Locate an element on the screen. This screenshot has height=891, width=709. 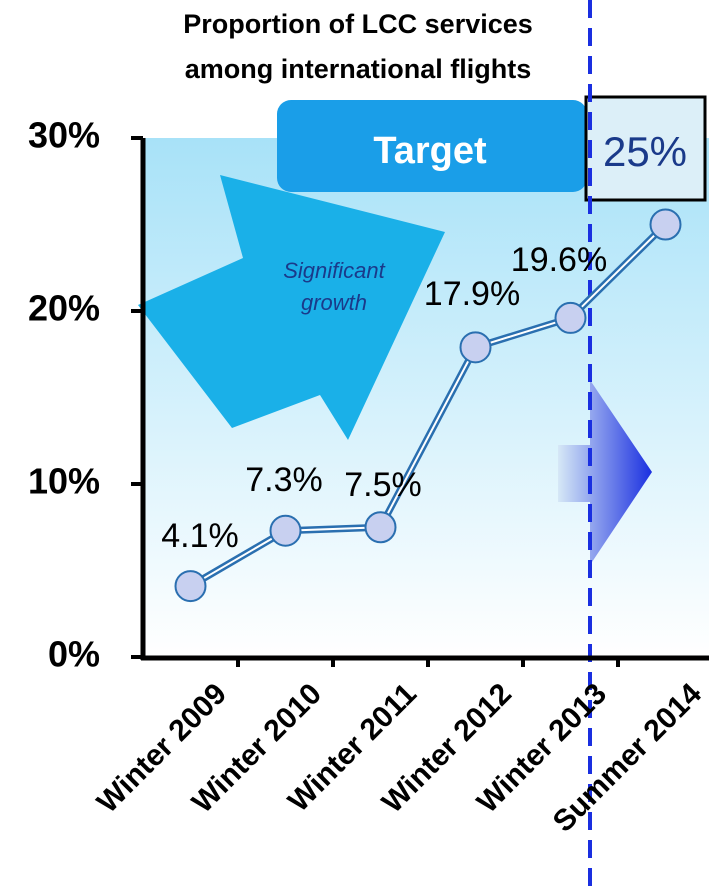
data-label: 19.6% is located at coordinates (559, 260).